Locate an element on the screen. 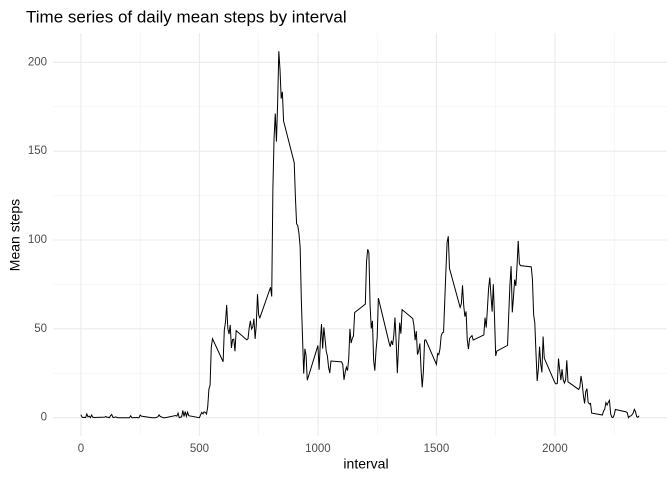 This screenshot has width=672, height=480. y-tick-label: 0 is located at coordinates (44, 418).